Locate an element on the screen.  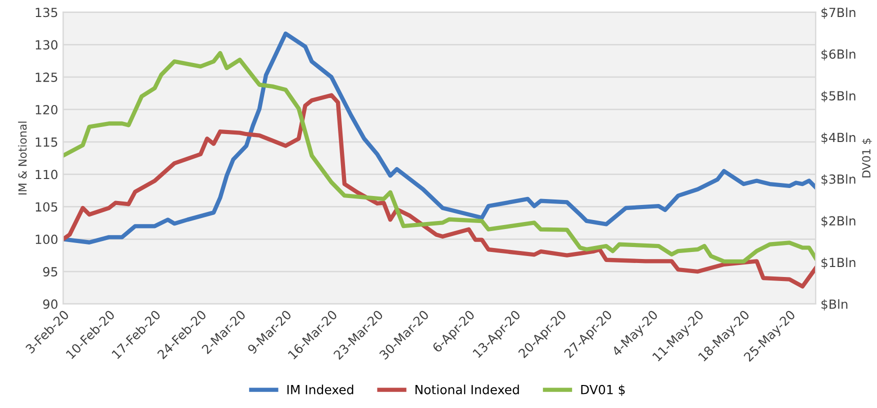
y-tick-label: 90 is located at coordinates (50, 304).